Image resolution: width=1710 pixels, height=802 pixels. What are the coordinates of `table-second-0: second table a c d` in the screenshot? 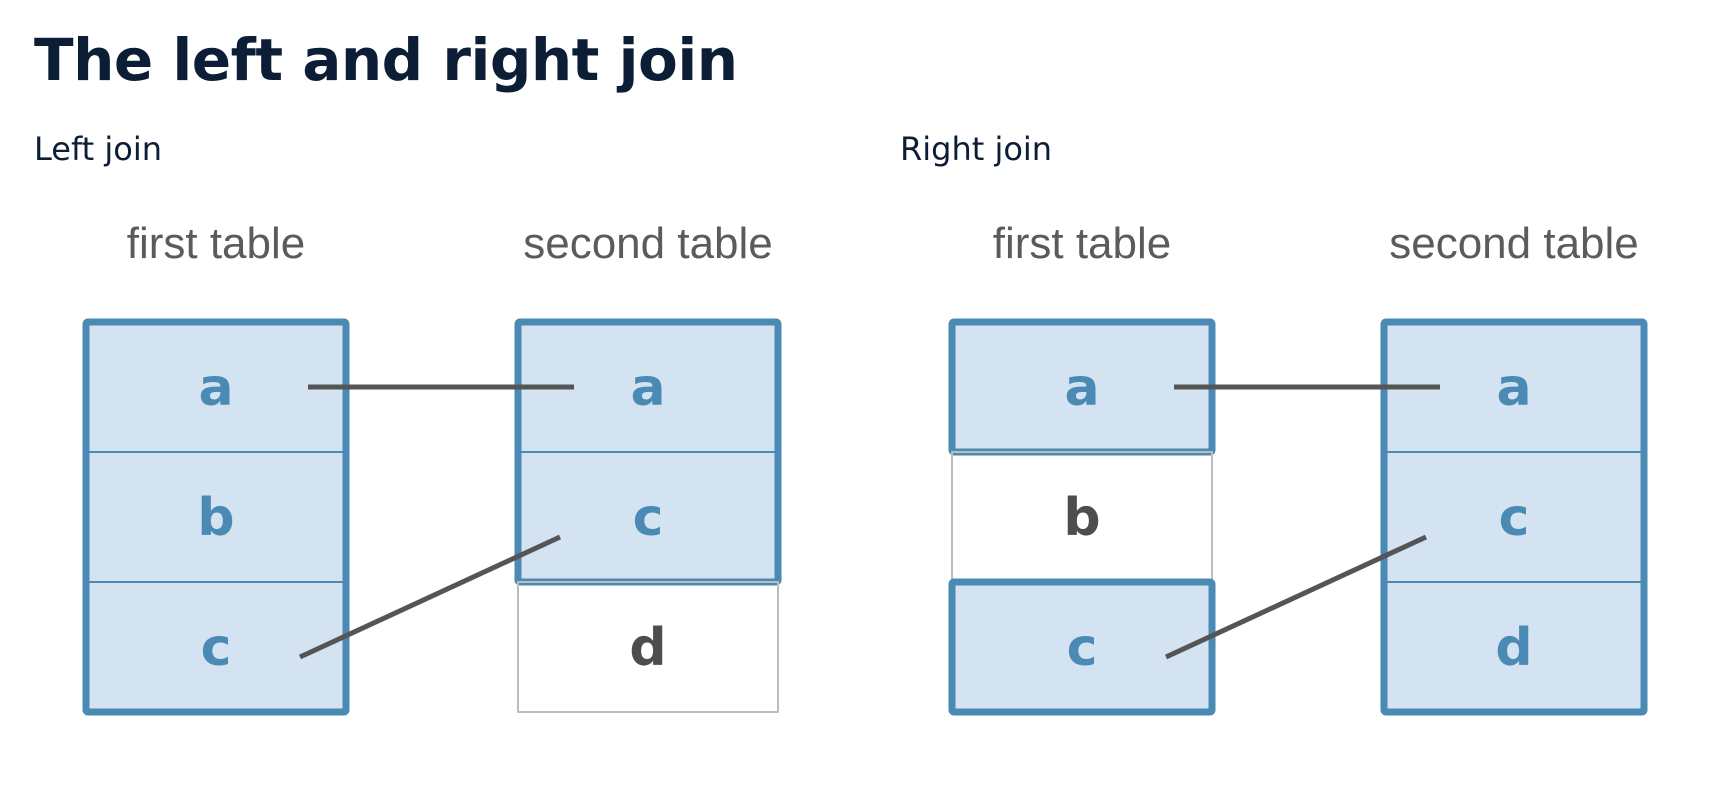 It's located at (648, 466).